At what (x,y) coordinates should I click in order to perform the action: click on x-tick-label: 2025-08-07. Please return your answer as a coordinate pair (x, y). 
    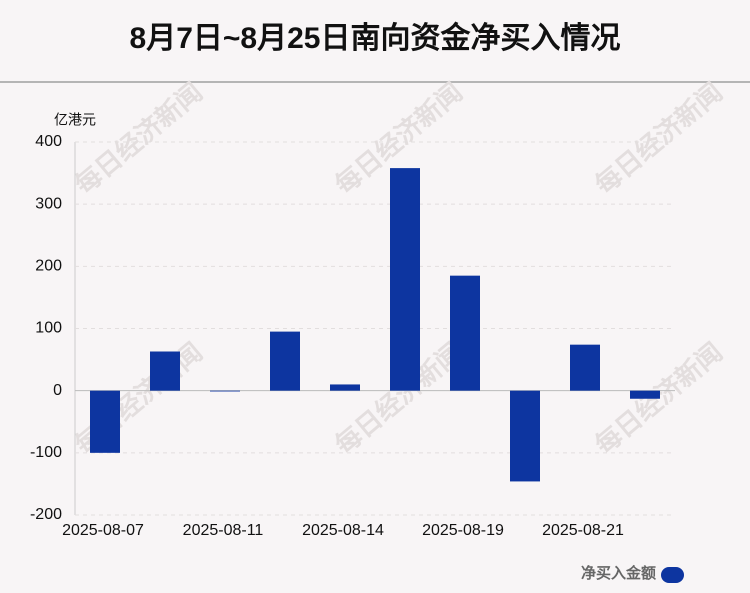
    Looking at the image, I should click on (103, 530).